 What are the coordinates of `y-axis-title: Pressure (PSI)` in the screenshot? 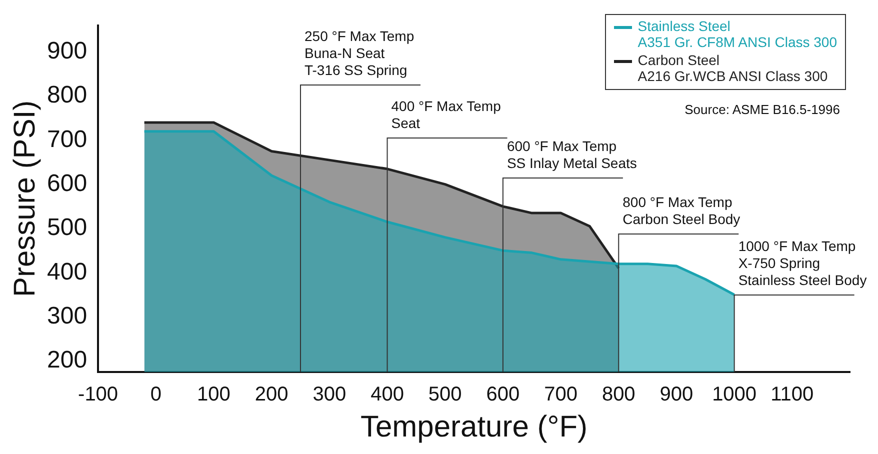 It's located at (25, 199).